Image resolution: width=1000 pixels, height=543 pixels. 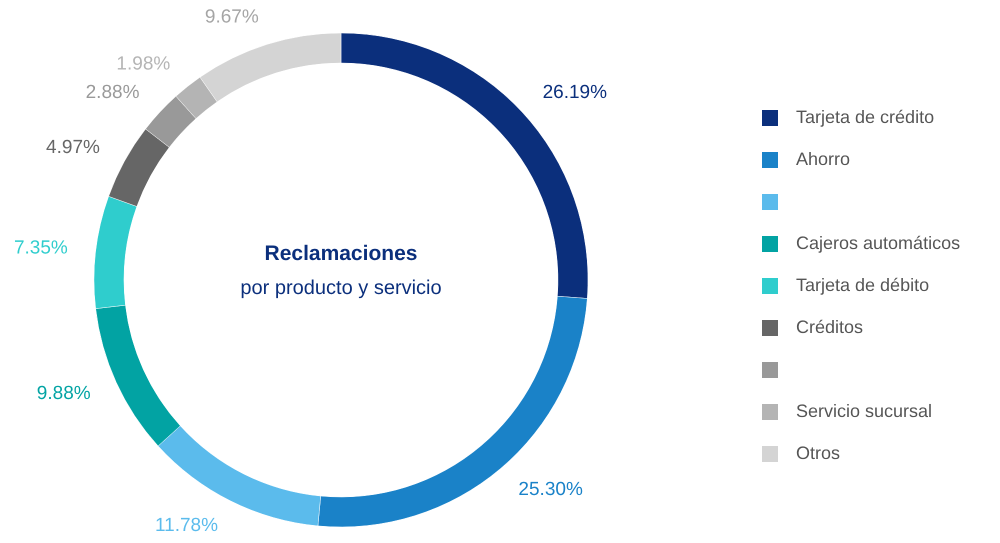 What do you see at coordinates (341, 288) in the screenshot?
I see `text: por producto y servicio` at bounding box center [341, 288].